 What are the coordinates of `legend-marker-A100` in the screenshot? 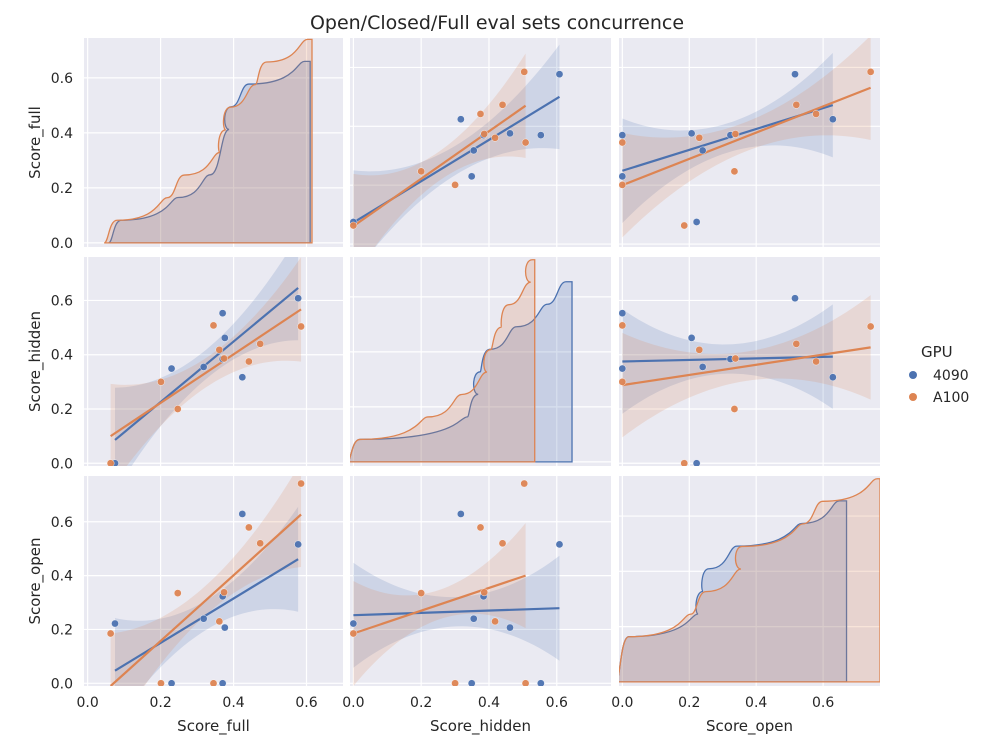 It's located at (913, 397).